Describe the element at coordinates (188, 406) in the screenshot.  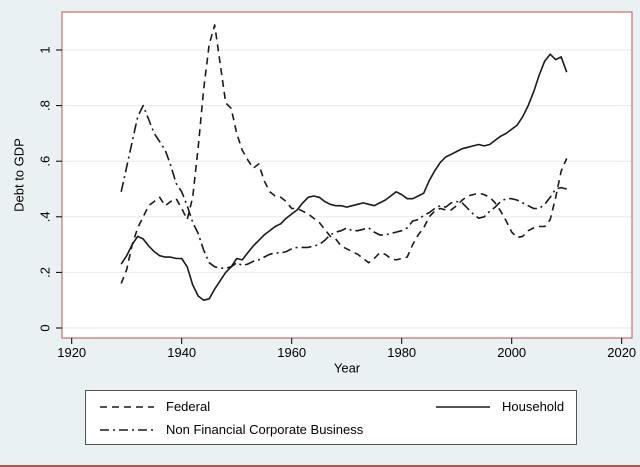
I see `legend-label-federal: Federal` at that location.